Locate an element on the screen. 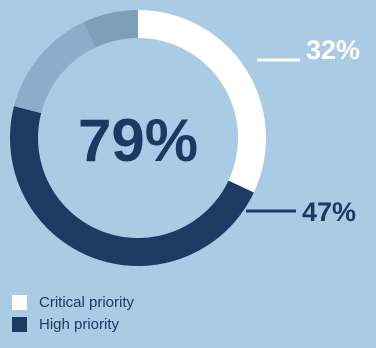  high-priority-value-label: 47% is located at coordinates (329, 212).